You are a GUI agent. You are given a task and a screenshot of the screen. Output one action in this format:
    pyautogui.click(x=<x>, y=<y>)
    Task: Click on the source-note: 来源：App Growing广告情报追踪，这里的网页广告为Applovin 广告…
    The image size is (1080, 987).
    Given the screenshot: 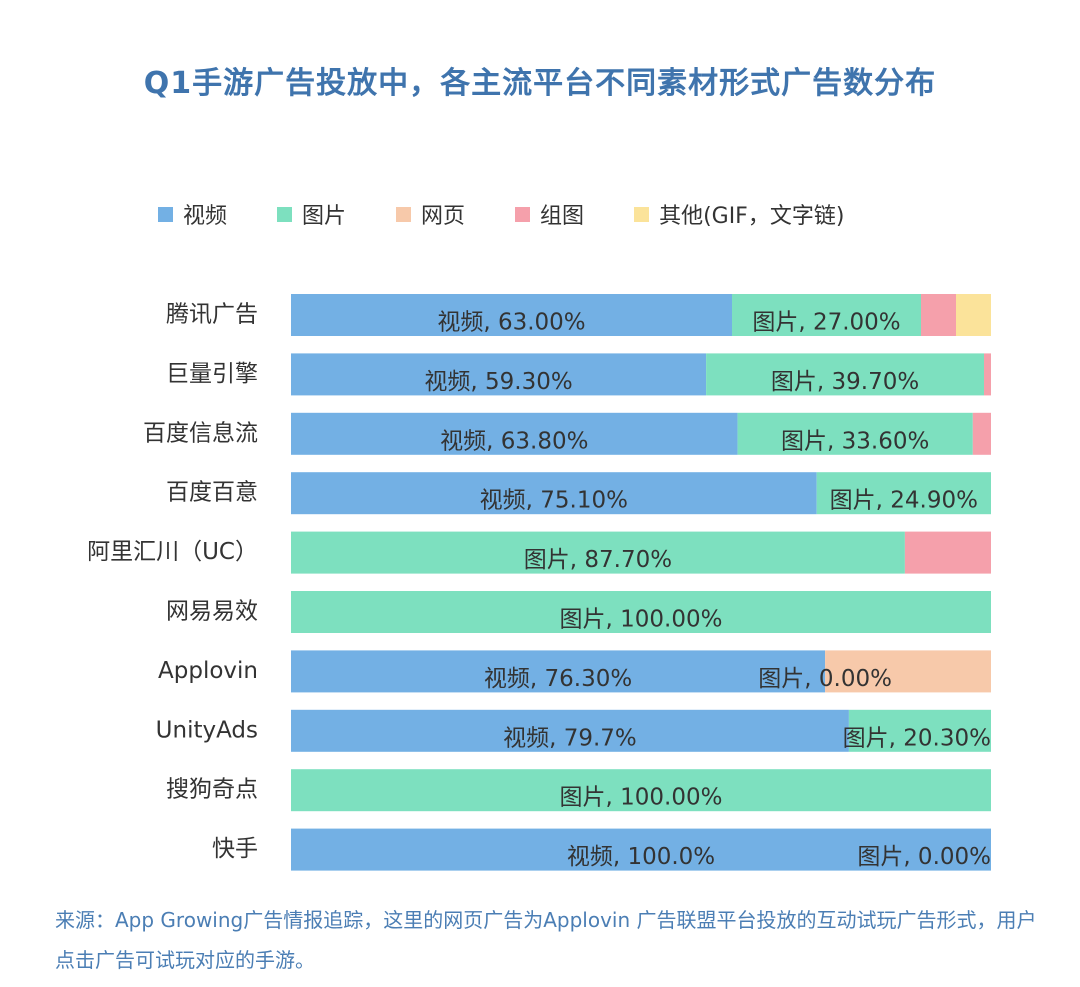 What is the action you would take?
    pyautogui.click(x=546, y=940)
    